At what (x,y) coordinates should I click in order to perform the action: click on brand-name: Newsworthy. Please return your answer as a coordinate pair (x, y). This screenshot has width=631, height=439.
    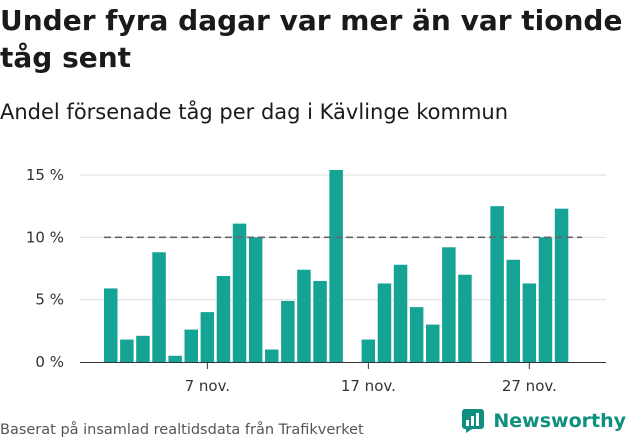
    Looking at the image, I should click on (559, 421).